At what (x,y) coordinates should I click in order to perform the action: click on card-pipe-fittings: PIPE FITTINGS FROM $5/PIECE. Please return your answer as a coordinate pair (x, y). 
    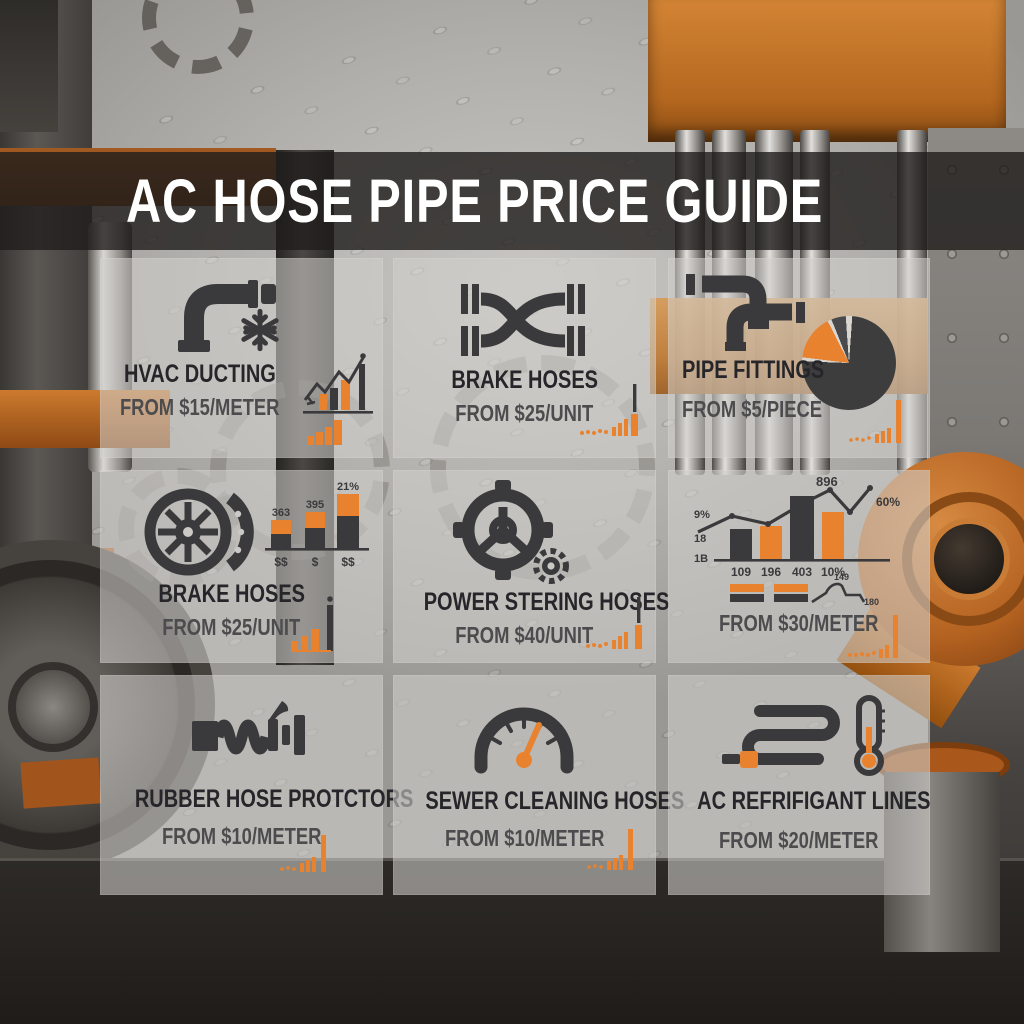
    Looking at the image, I should click on (799, 358).